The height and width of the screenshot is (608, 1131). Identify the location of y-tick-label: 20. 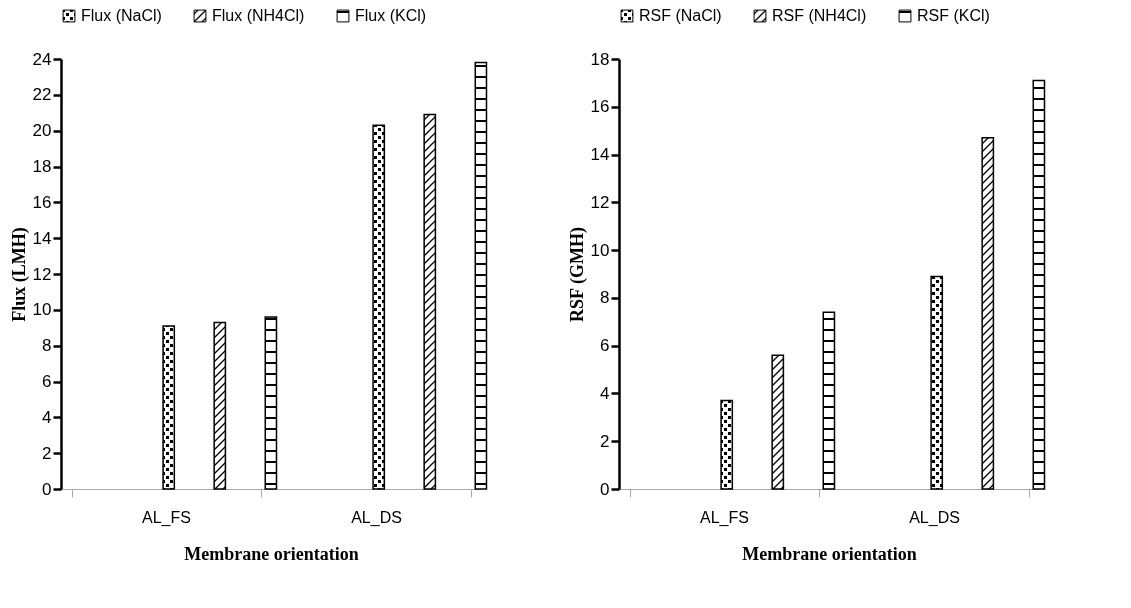
(42, 131).